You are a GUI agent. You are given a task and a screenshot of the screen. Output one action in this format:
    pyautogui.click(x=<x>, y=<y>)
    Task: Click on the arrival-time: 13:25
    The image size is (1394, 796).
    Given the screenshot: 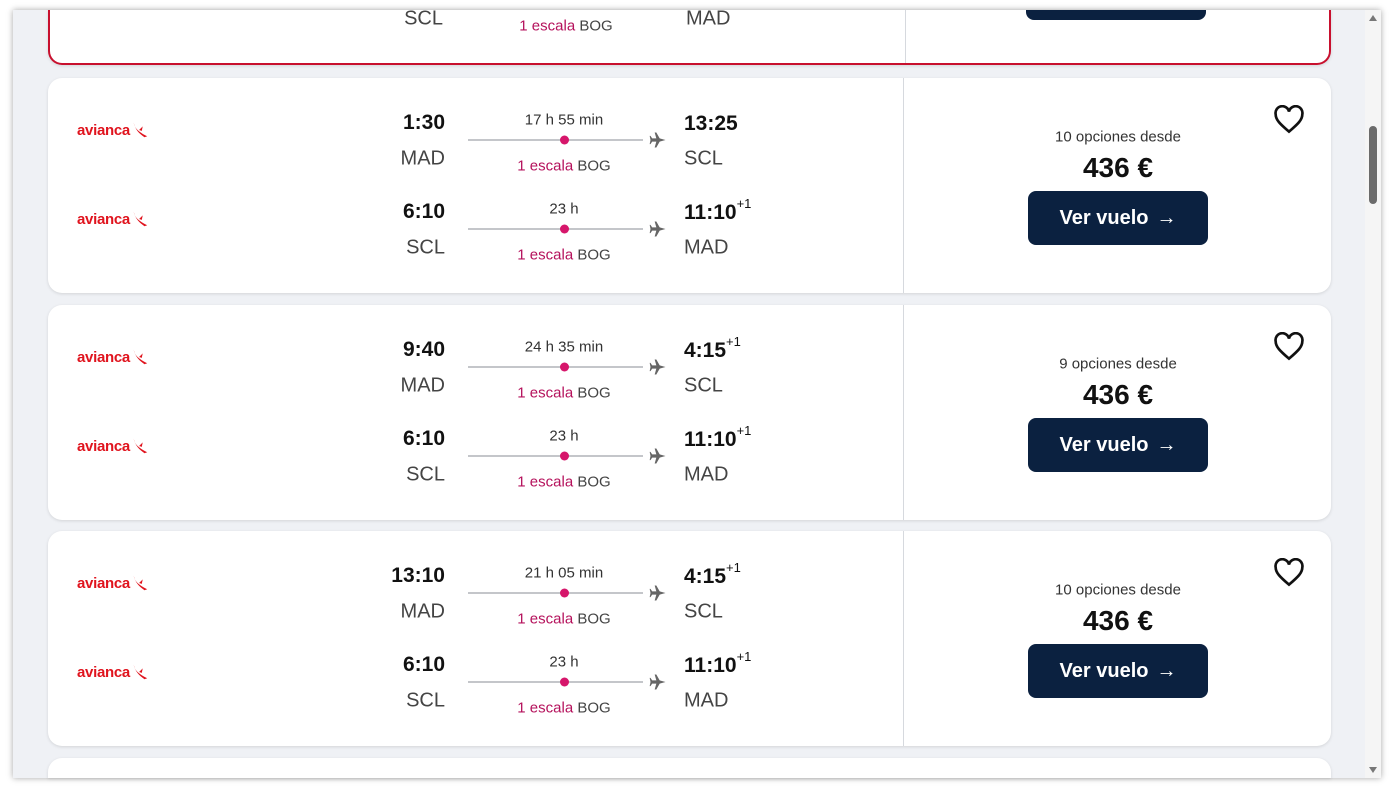 What is the action you would take?
    pyautogui.click(x=711, y=123)
    